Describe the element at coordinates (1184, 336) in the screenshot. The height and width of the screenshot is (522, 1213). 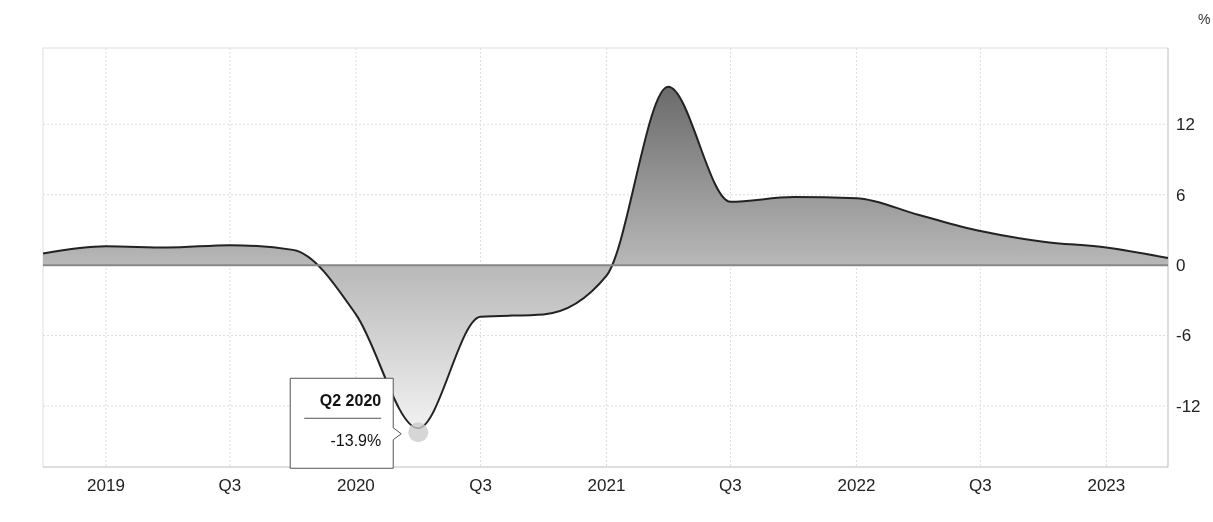
I see `y-tick-label: -6` at that location.